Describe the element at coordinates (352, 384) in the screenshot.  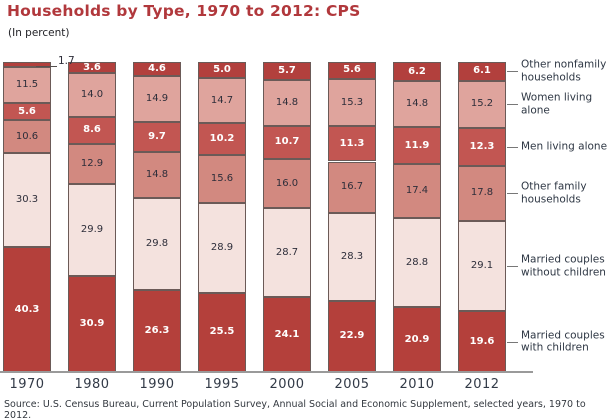
I see `x-axis-label-2005: 2005` at that location.